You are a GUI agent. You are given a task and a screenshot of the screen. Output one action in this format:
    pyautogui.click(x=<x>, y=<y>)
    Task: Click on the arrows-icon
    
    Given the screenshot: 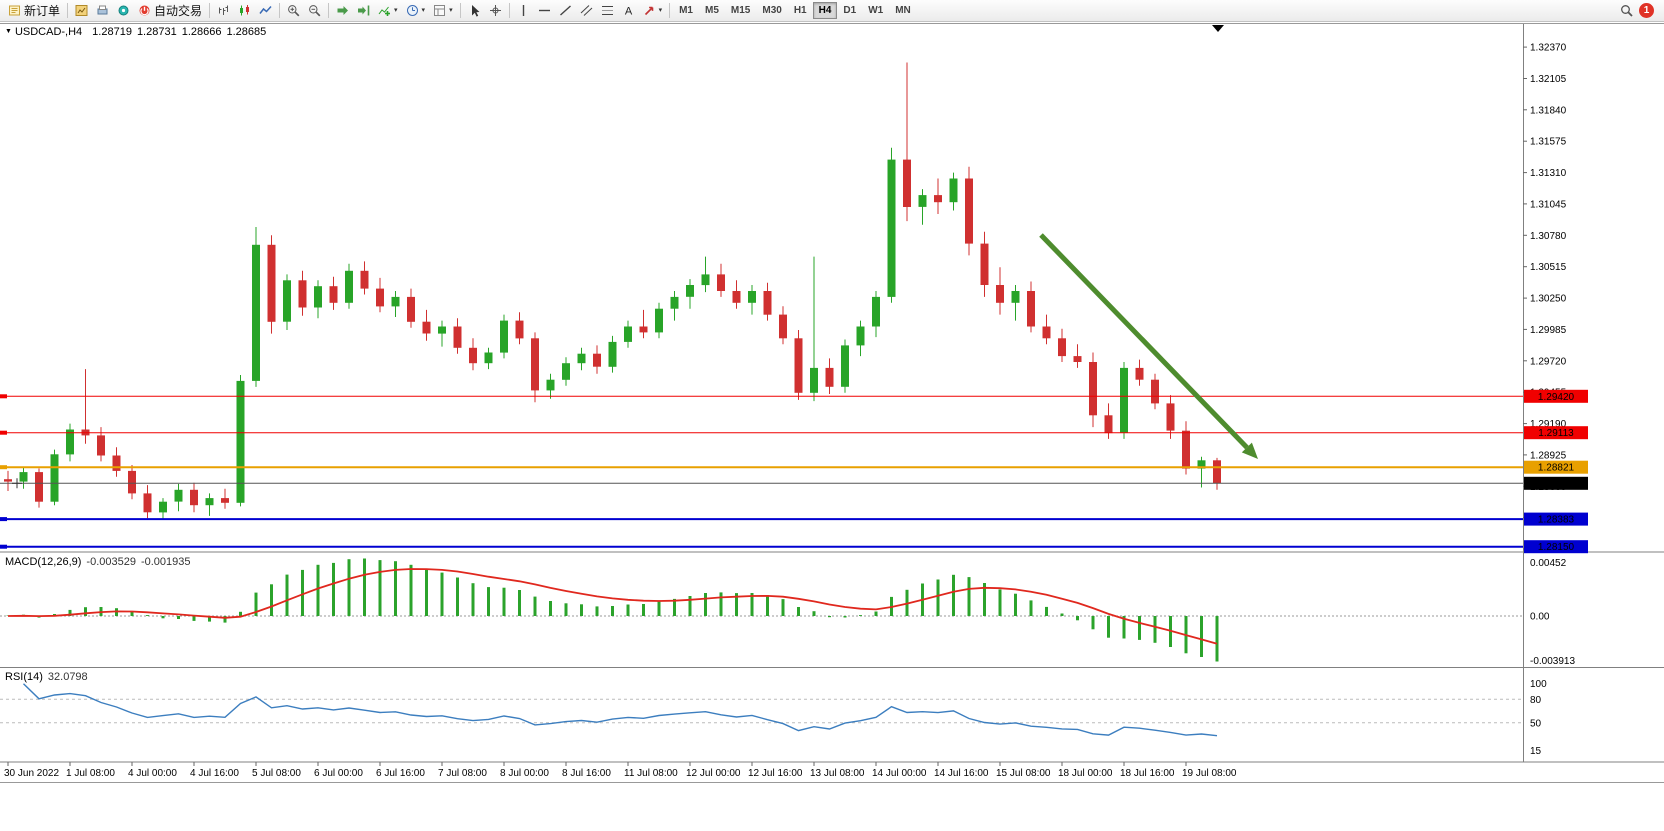 What is the action you would take?
    pyautogui.click(x=649, y=10)
    